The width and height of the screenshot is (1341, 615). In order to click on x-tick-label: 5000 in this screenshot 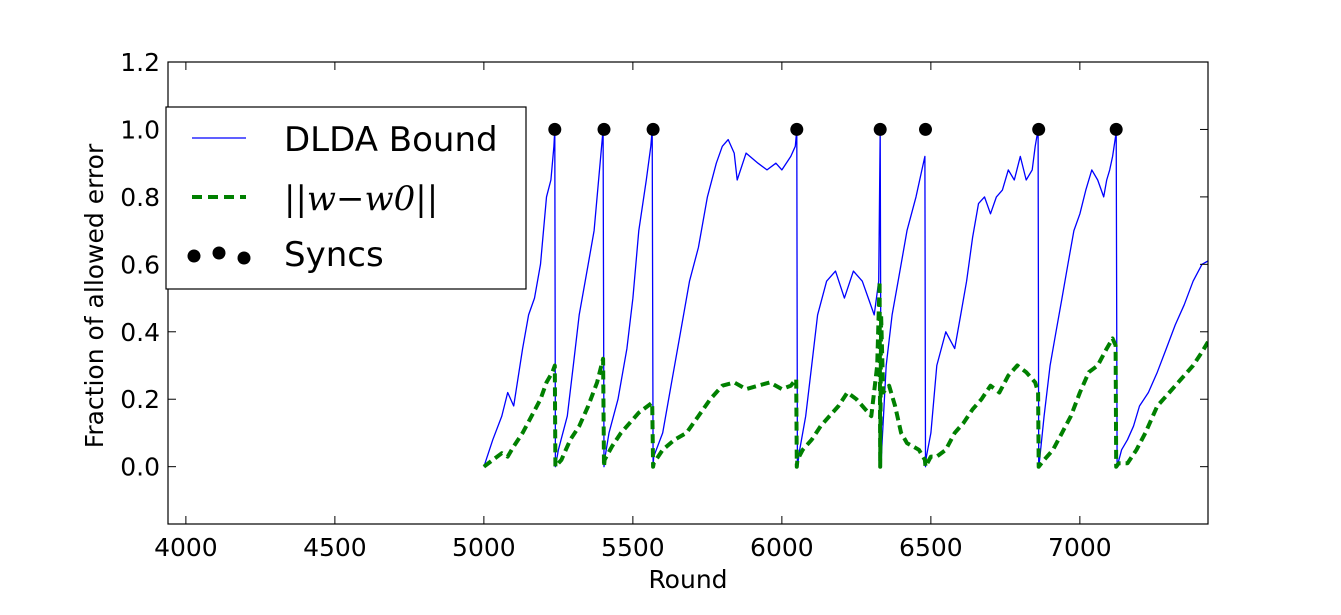, I will do `click(484, 547)`.